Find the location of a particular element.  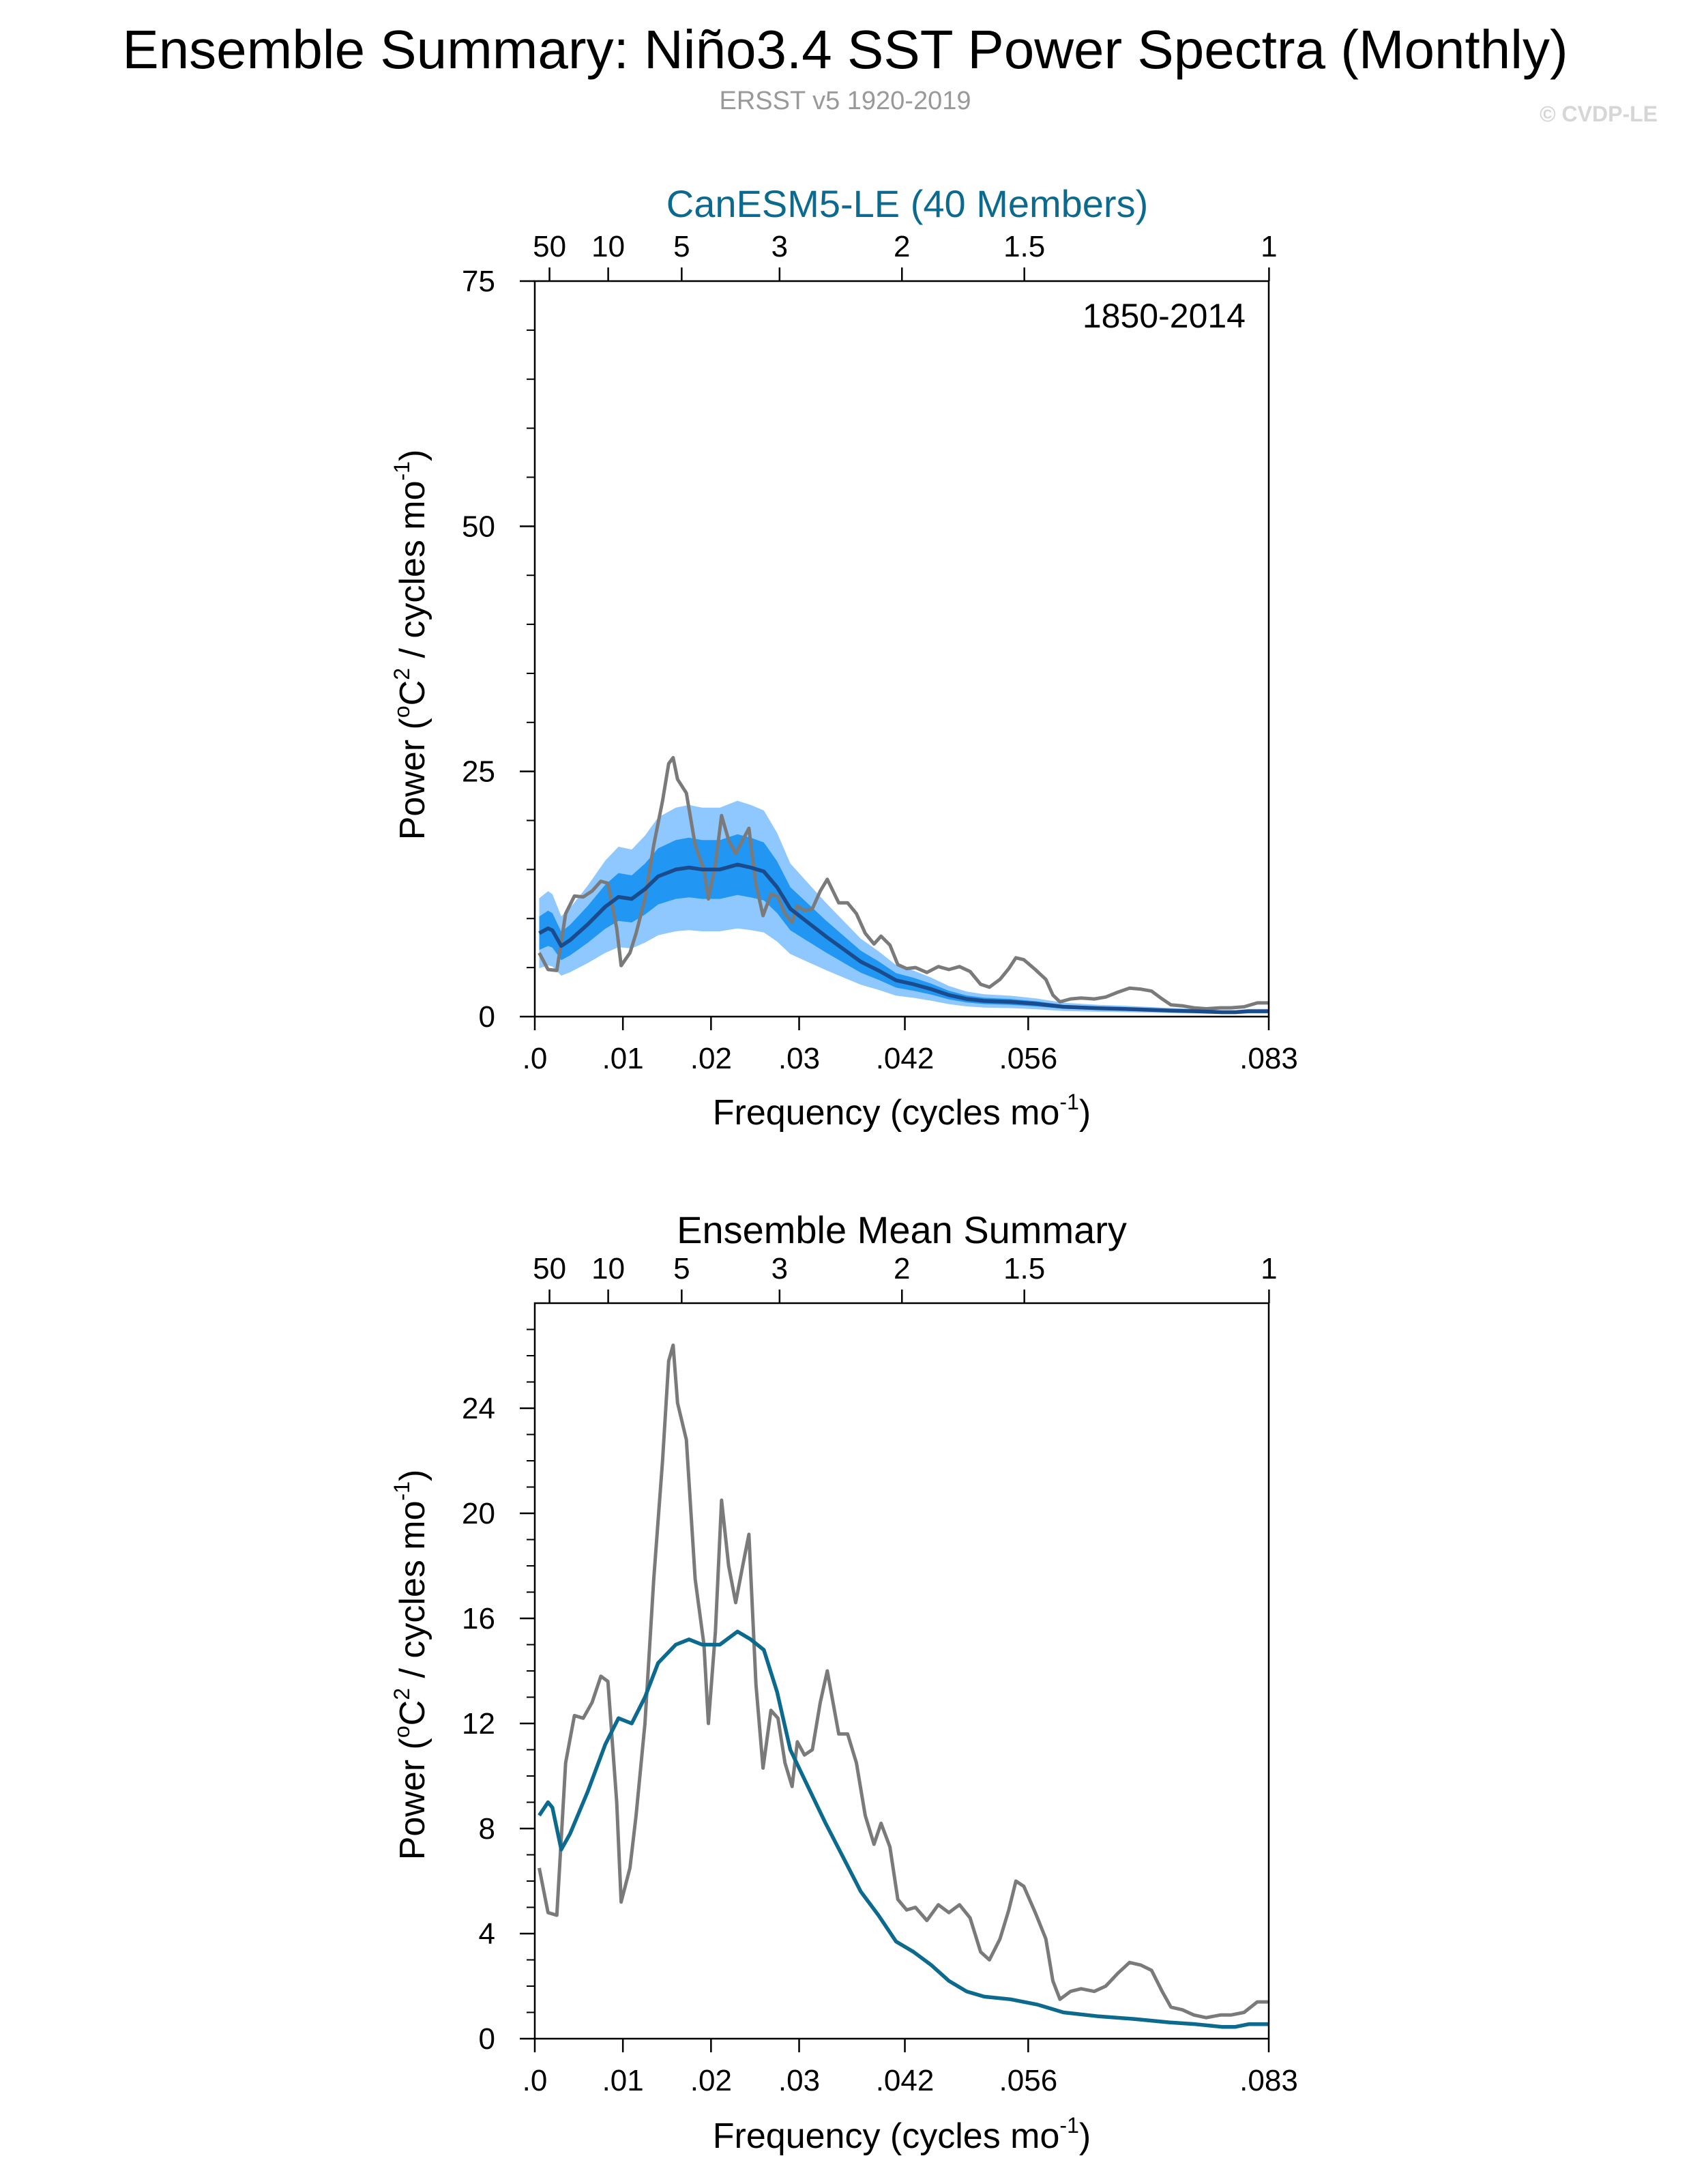

y-tick-label: 12 is located at coordinates (479, 1724).